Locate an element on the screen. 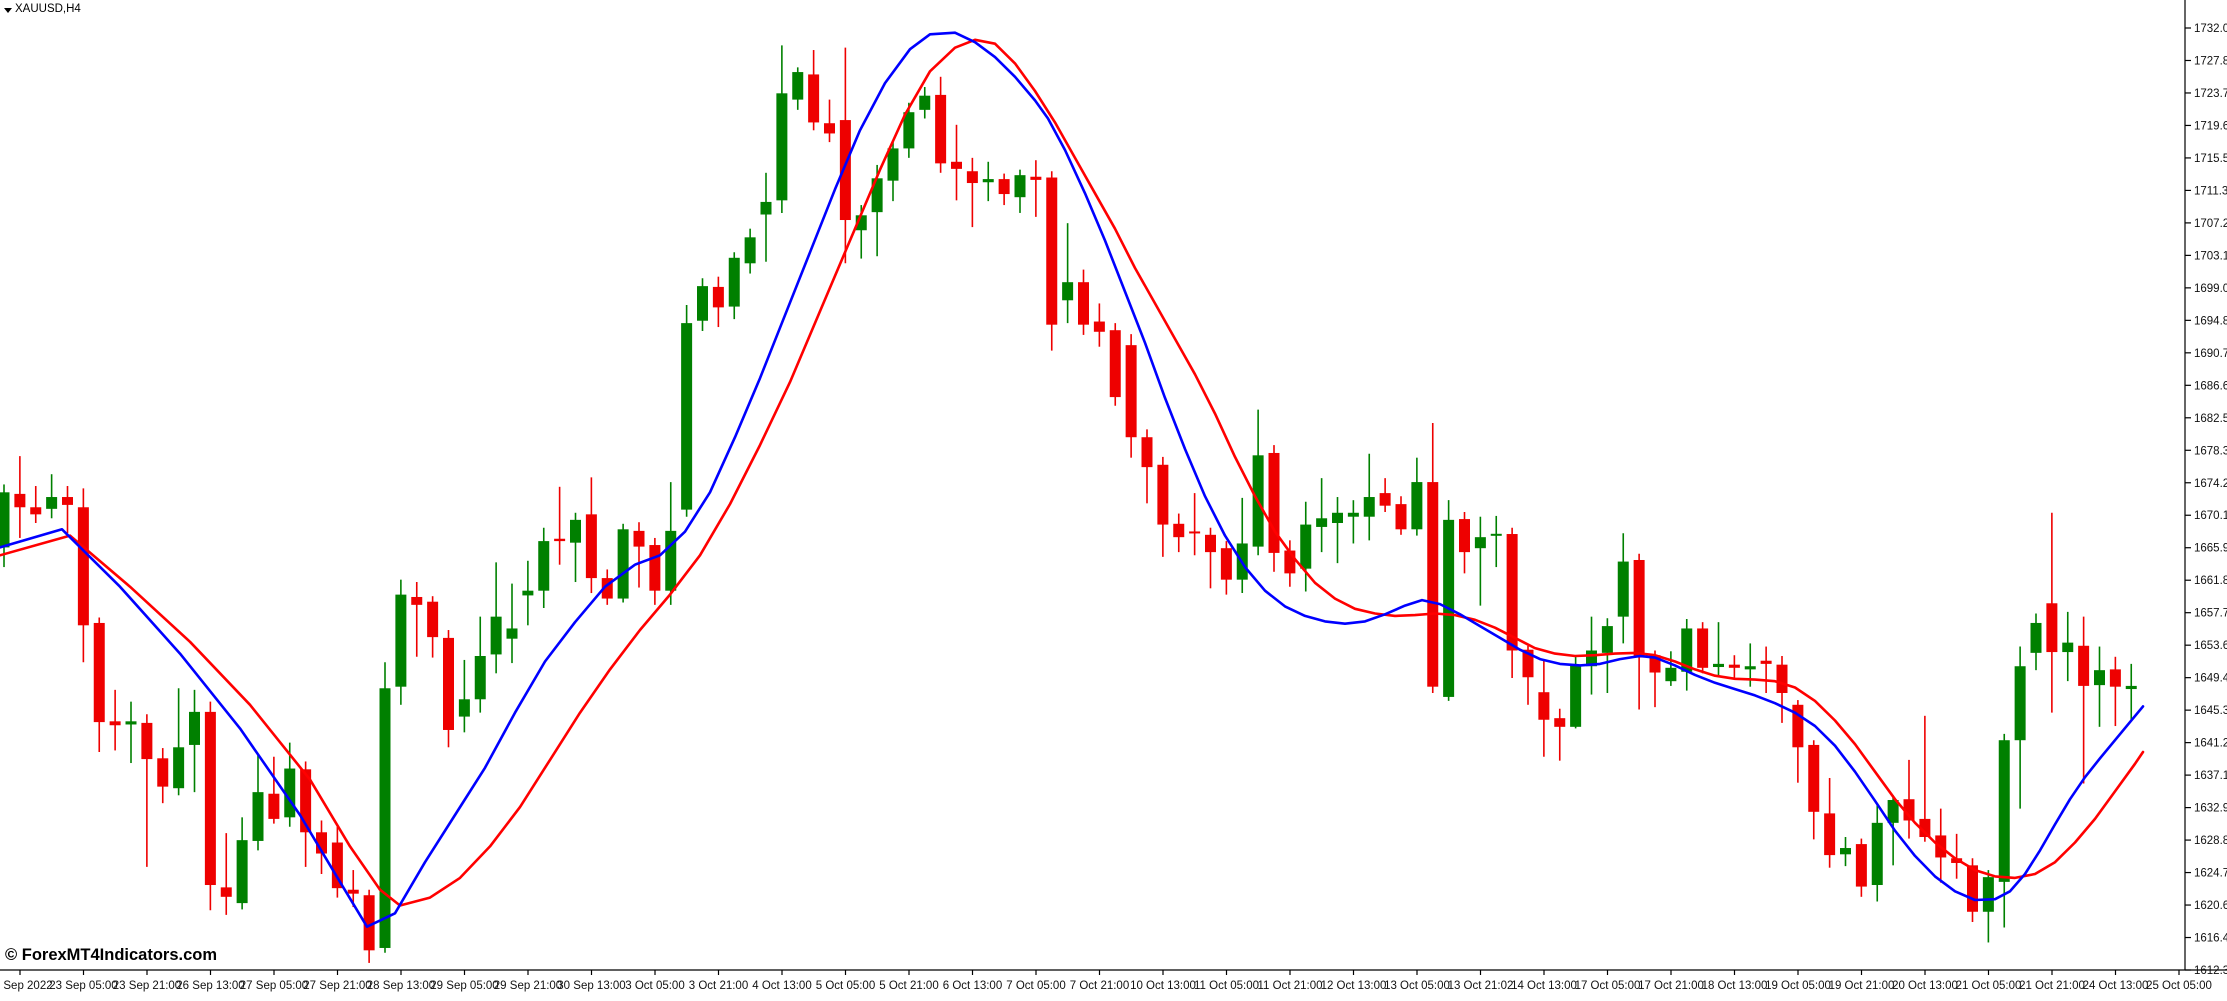 The width and height of the screenshot is (2227, 1001). time-tick-label: 21 Oct 05:00 is located at coordinates (1989, 986).